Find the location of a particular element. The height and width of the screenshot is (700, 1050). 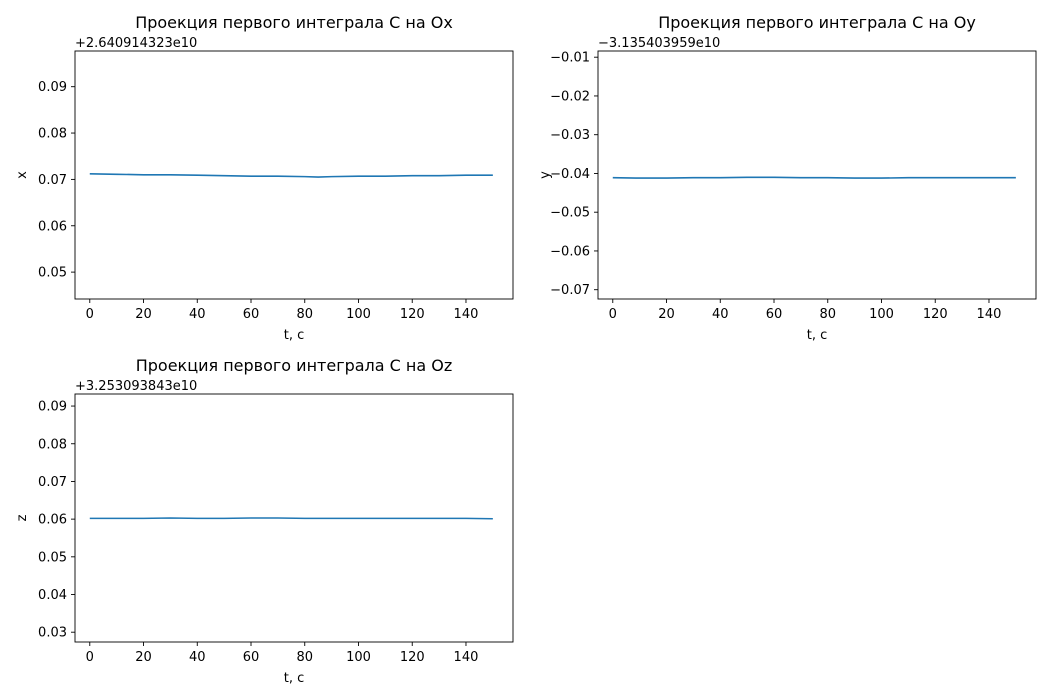

y-tick-label: −0.06 is located at coordinates (570, 251).